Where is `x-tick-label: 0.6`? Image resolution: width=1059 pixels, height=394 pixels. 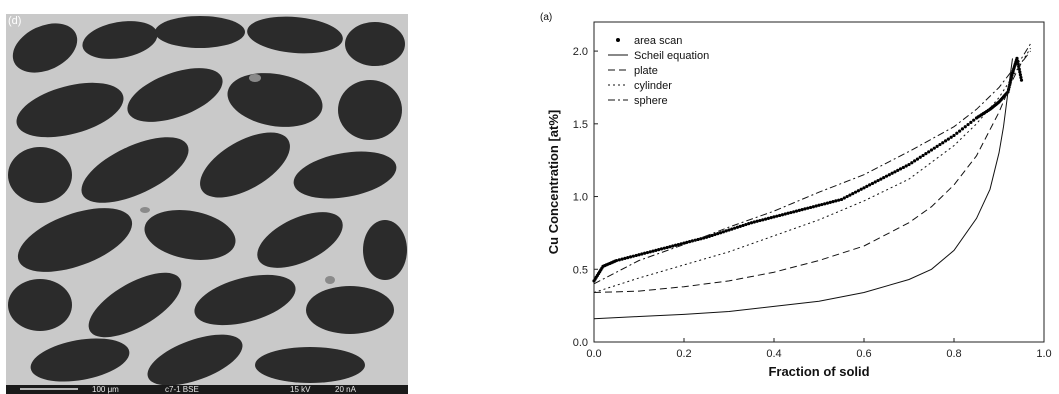 x-tick-label: 0.6 is located at coordinates (863, 354).